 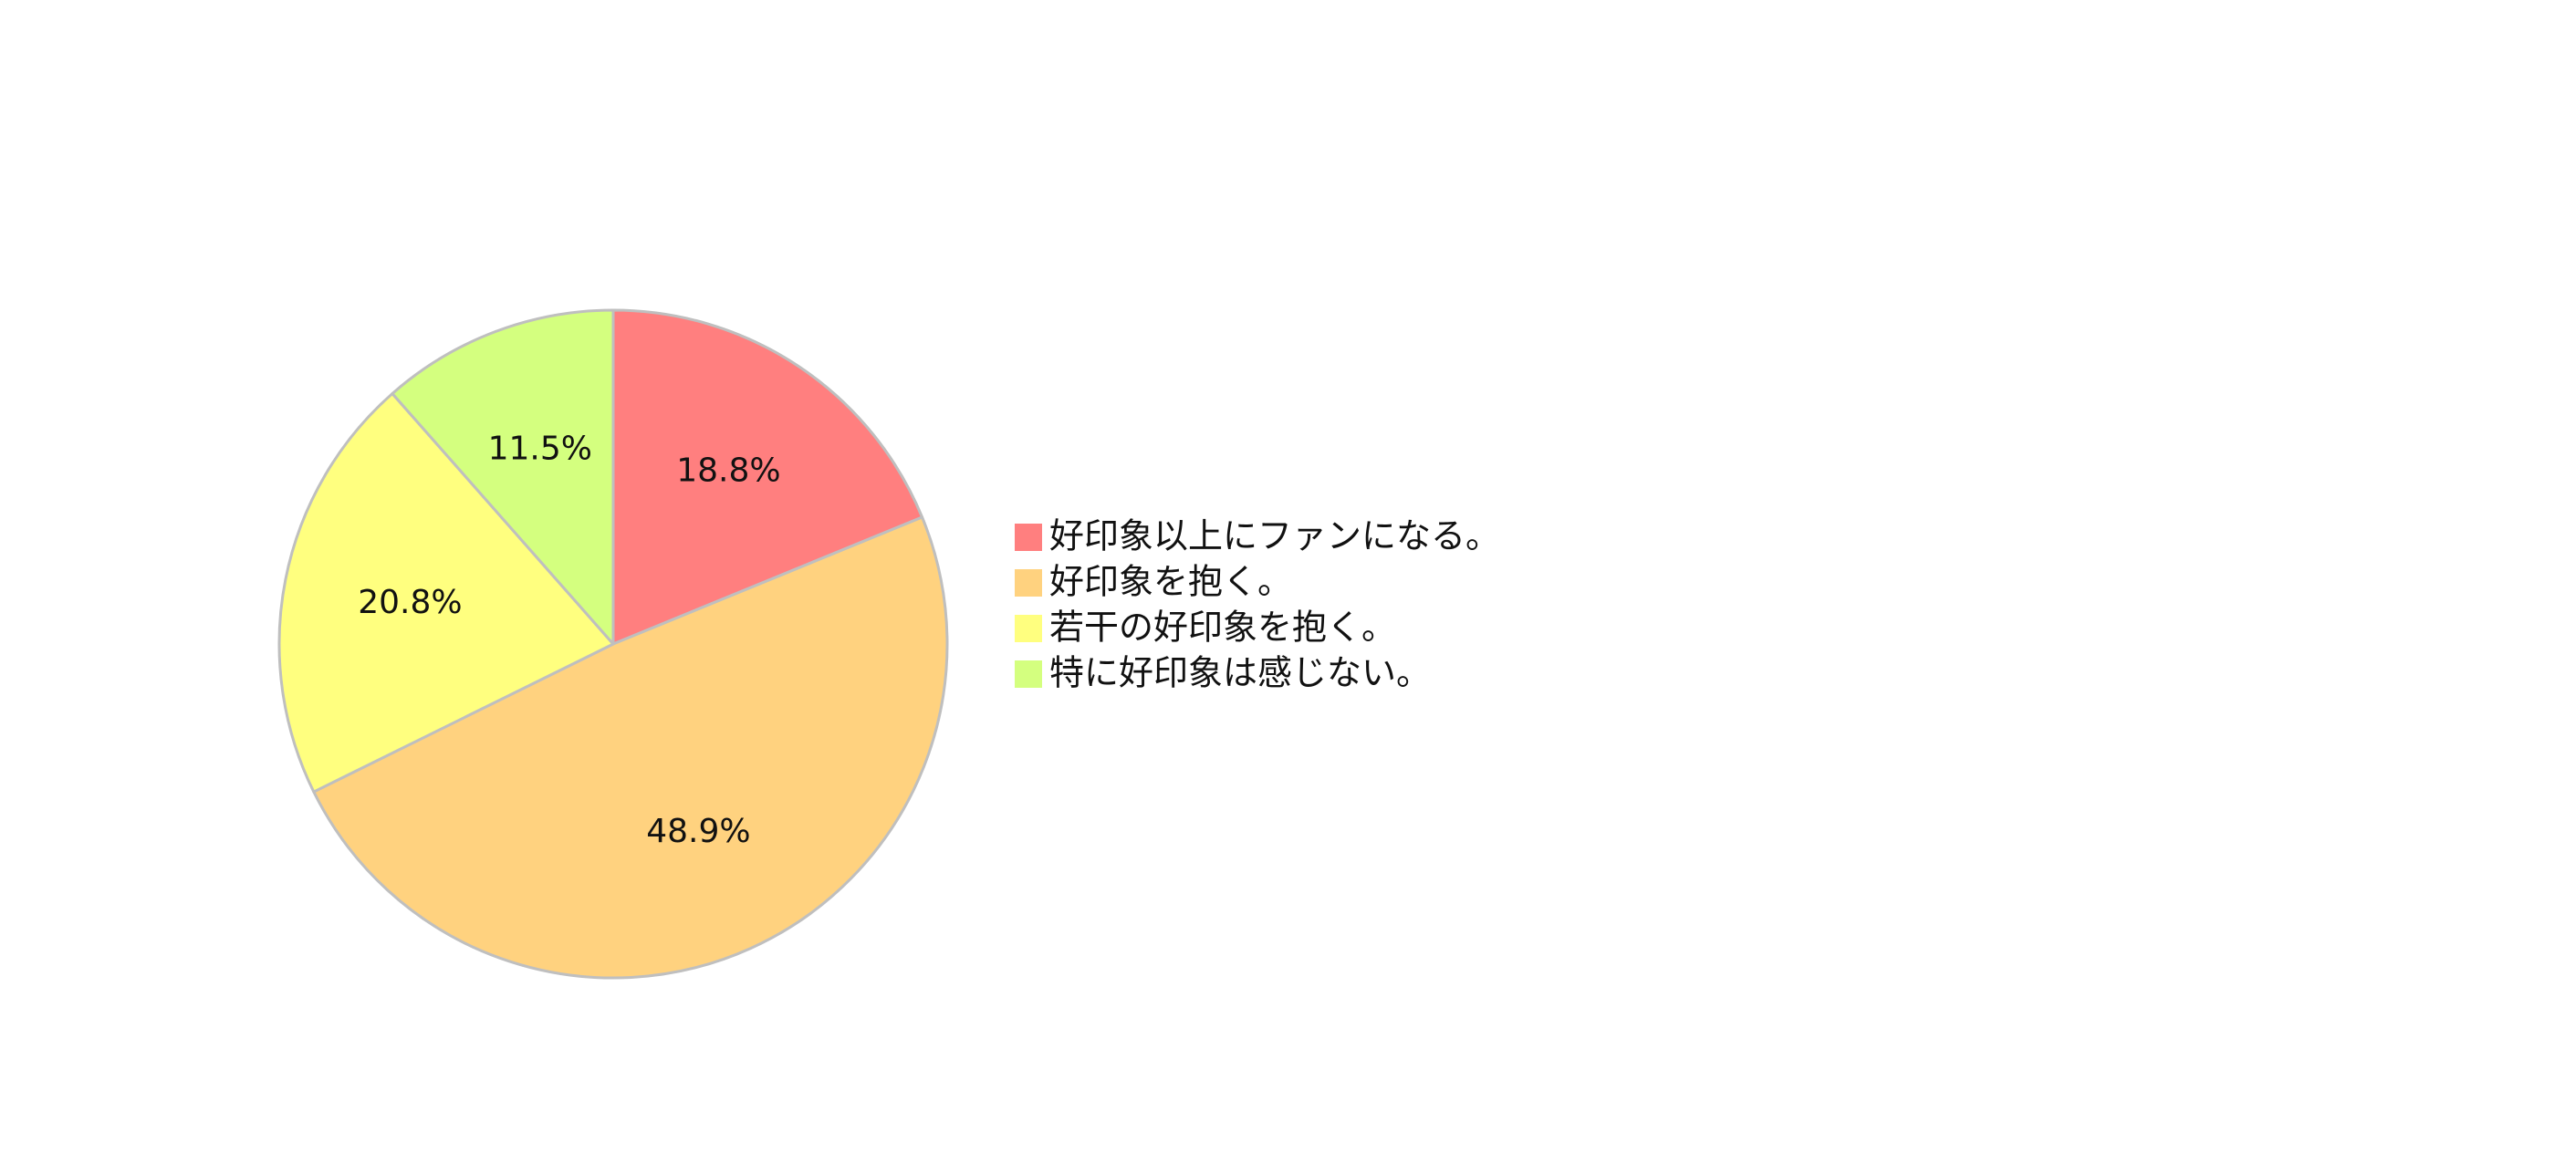 I want to click on slice-value-label: 20.8%, so click(x=410, y=603).